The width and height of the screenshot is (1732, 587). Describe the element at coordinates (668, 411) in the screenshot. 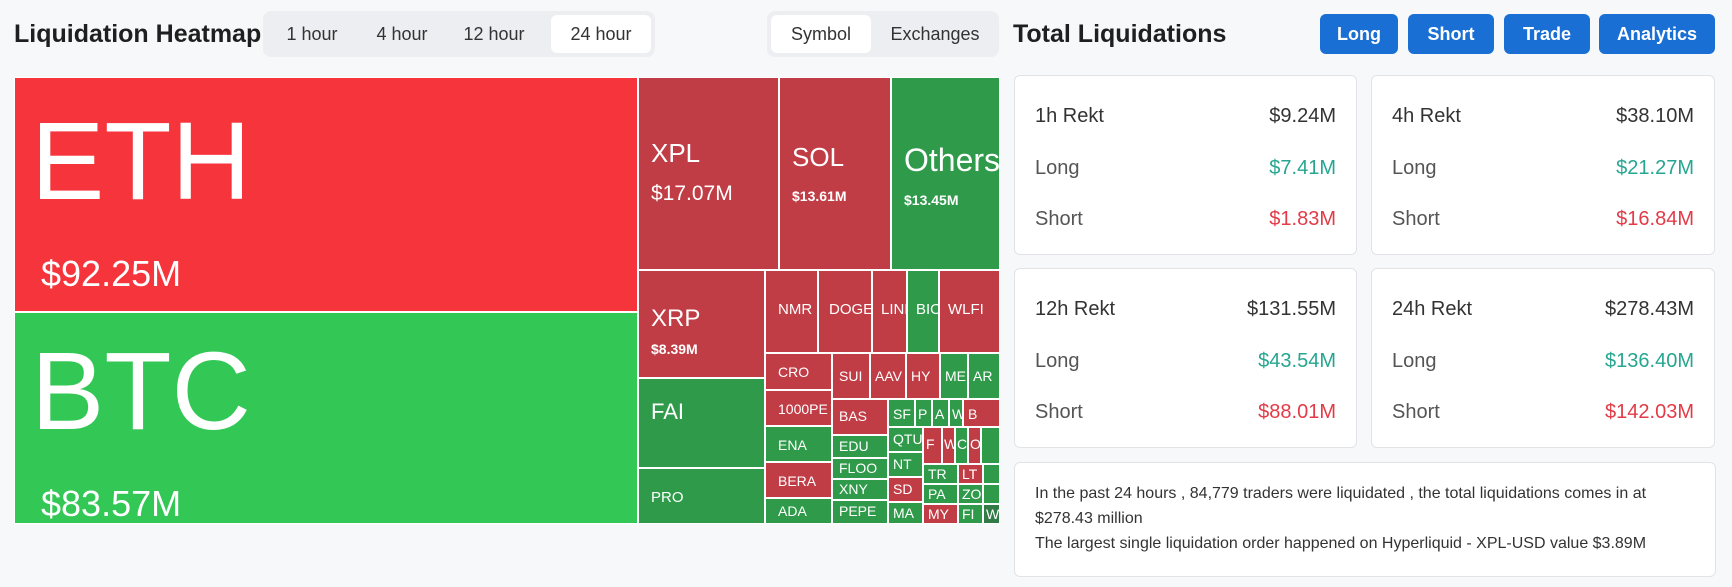

I see `tile-symbol: FAI` at that location.